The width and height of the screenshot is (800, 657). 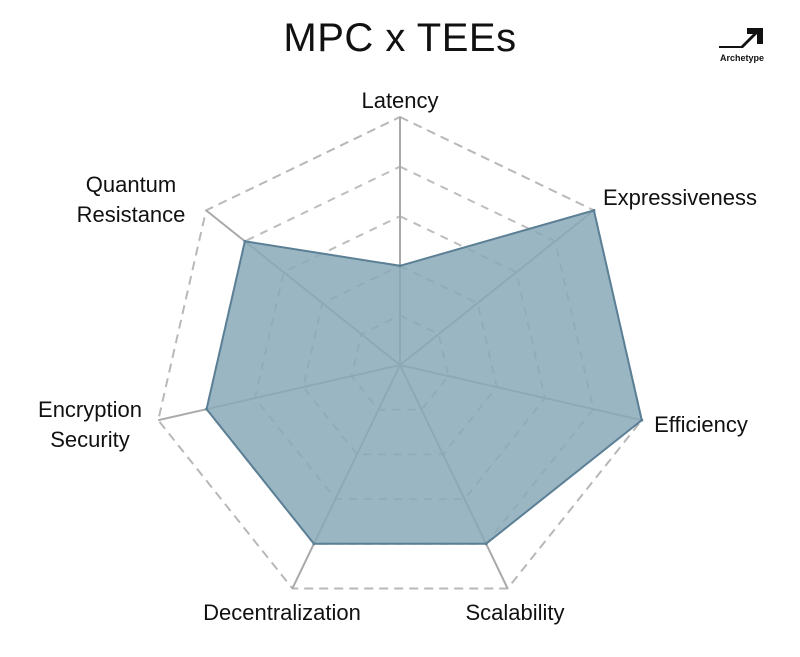 I want to click on axis-label-2: Efficiency, so click(x=701, y=424).